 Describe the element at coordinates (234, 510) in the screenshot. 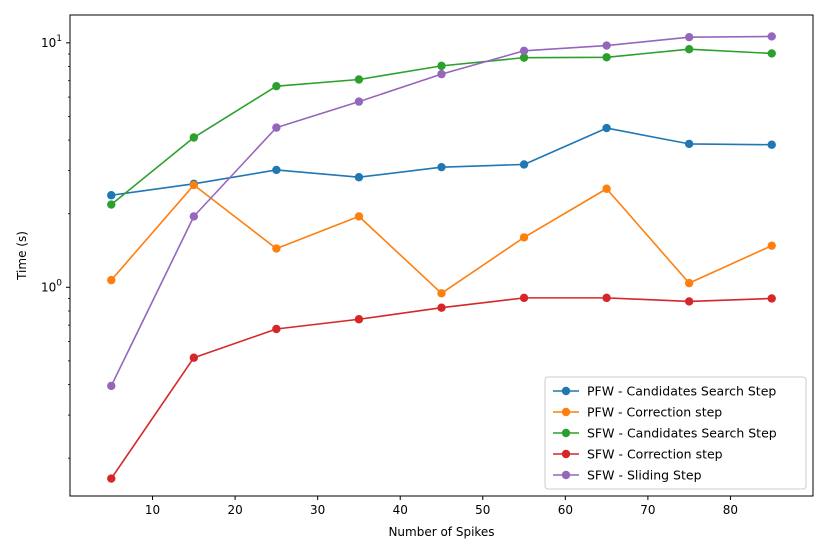

I see `x-tick-label: 20` at that location.